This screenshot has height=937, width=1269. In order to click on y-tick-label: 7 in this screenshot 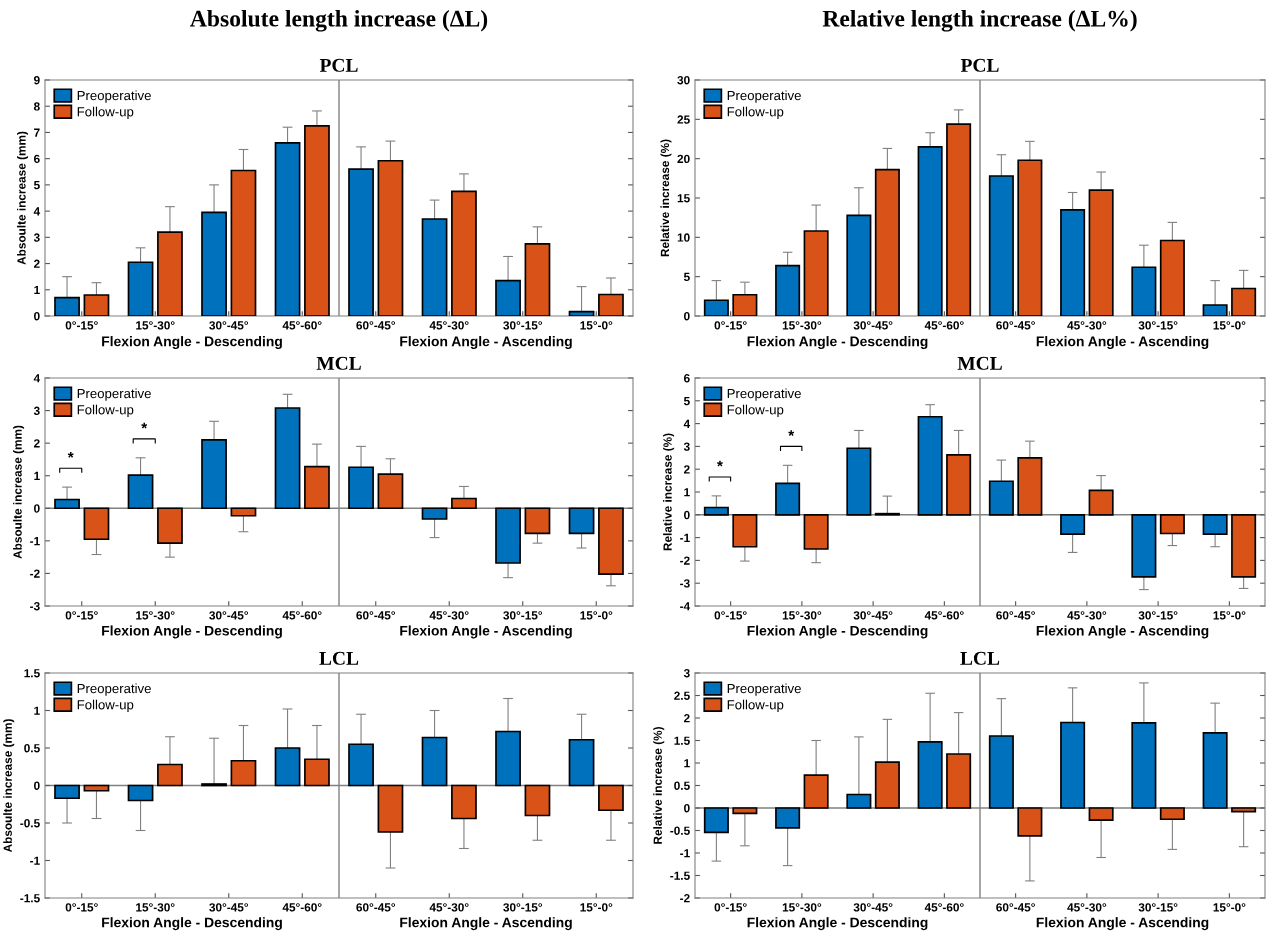, I will do `click(37, 132)`.